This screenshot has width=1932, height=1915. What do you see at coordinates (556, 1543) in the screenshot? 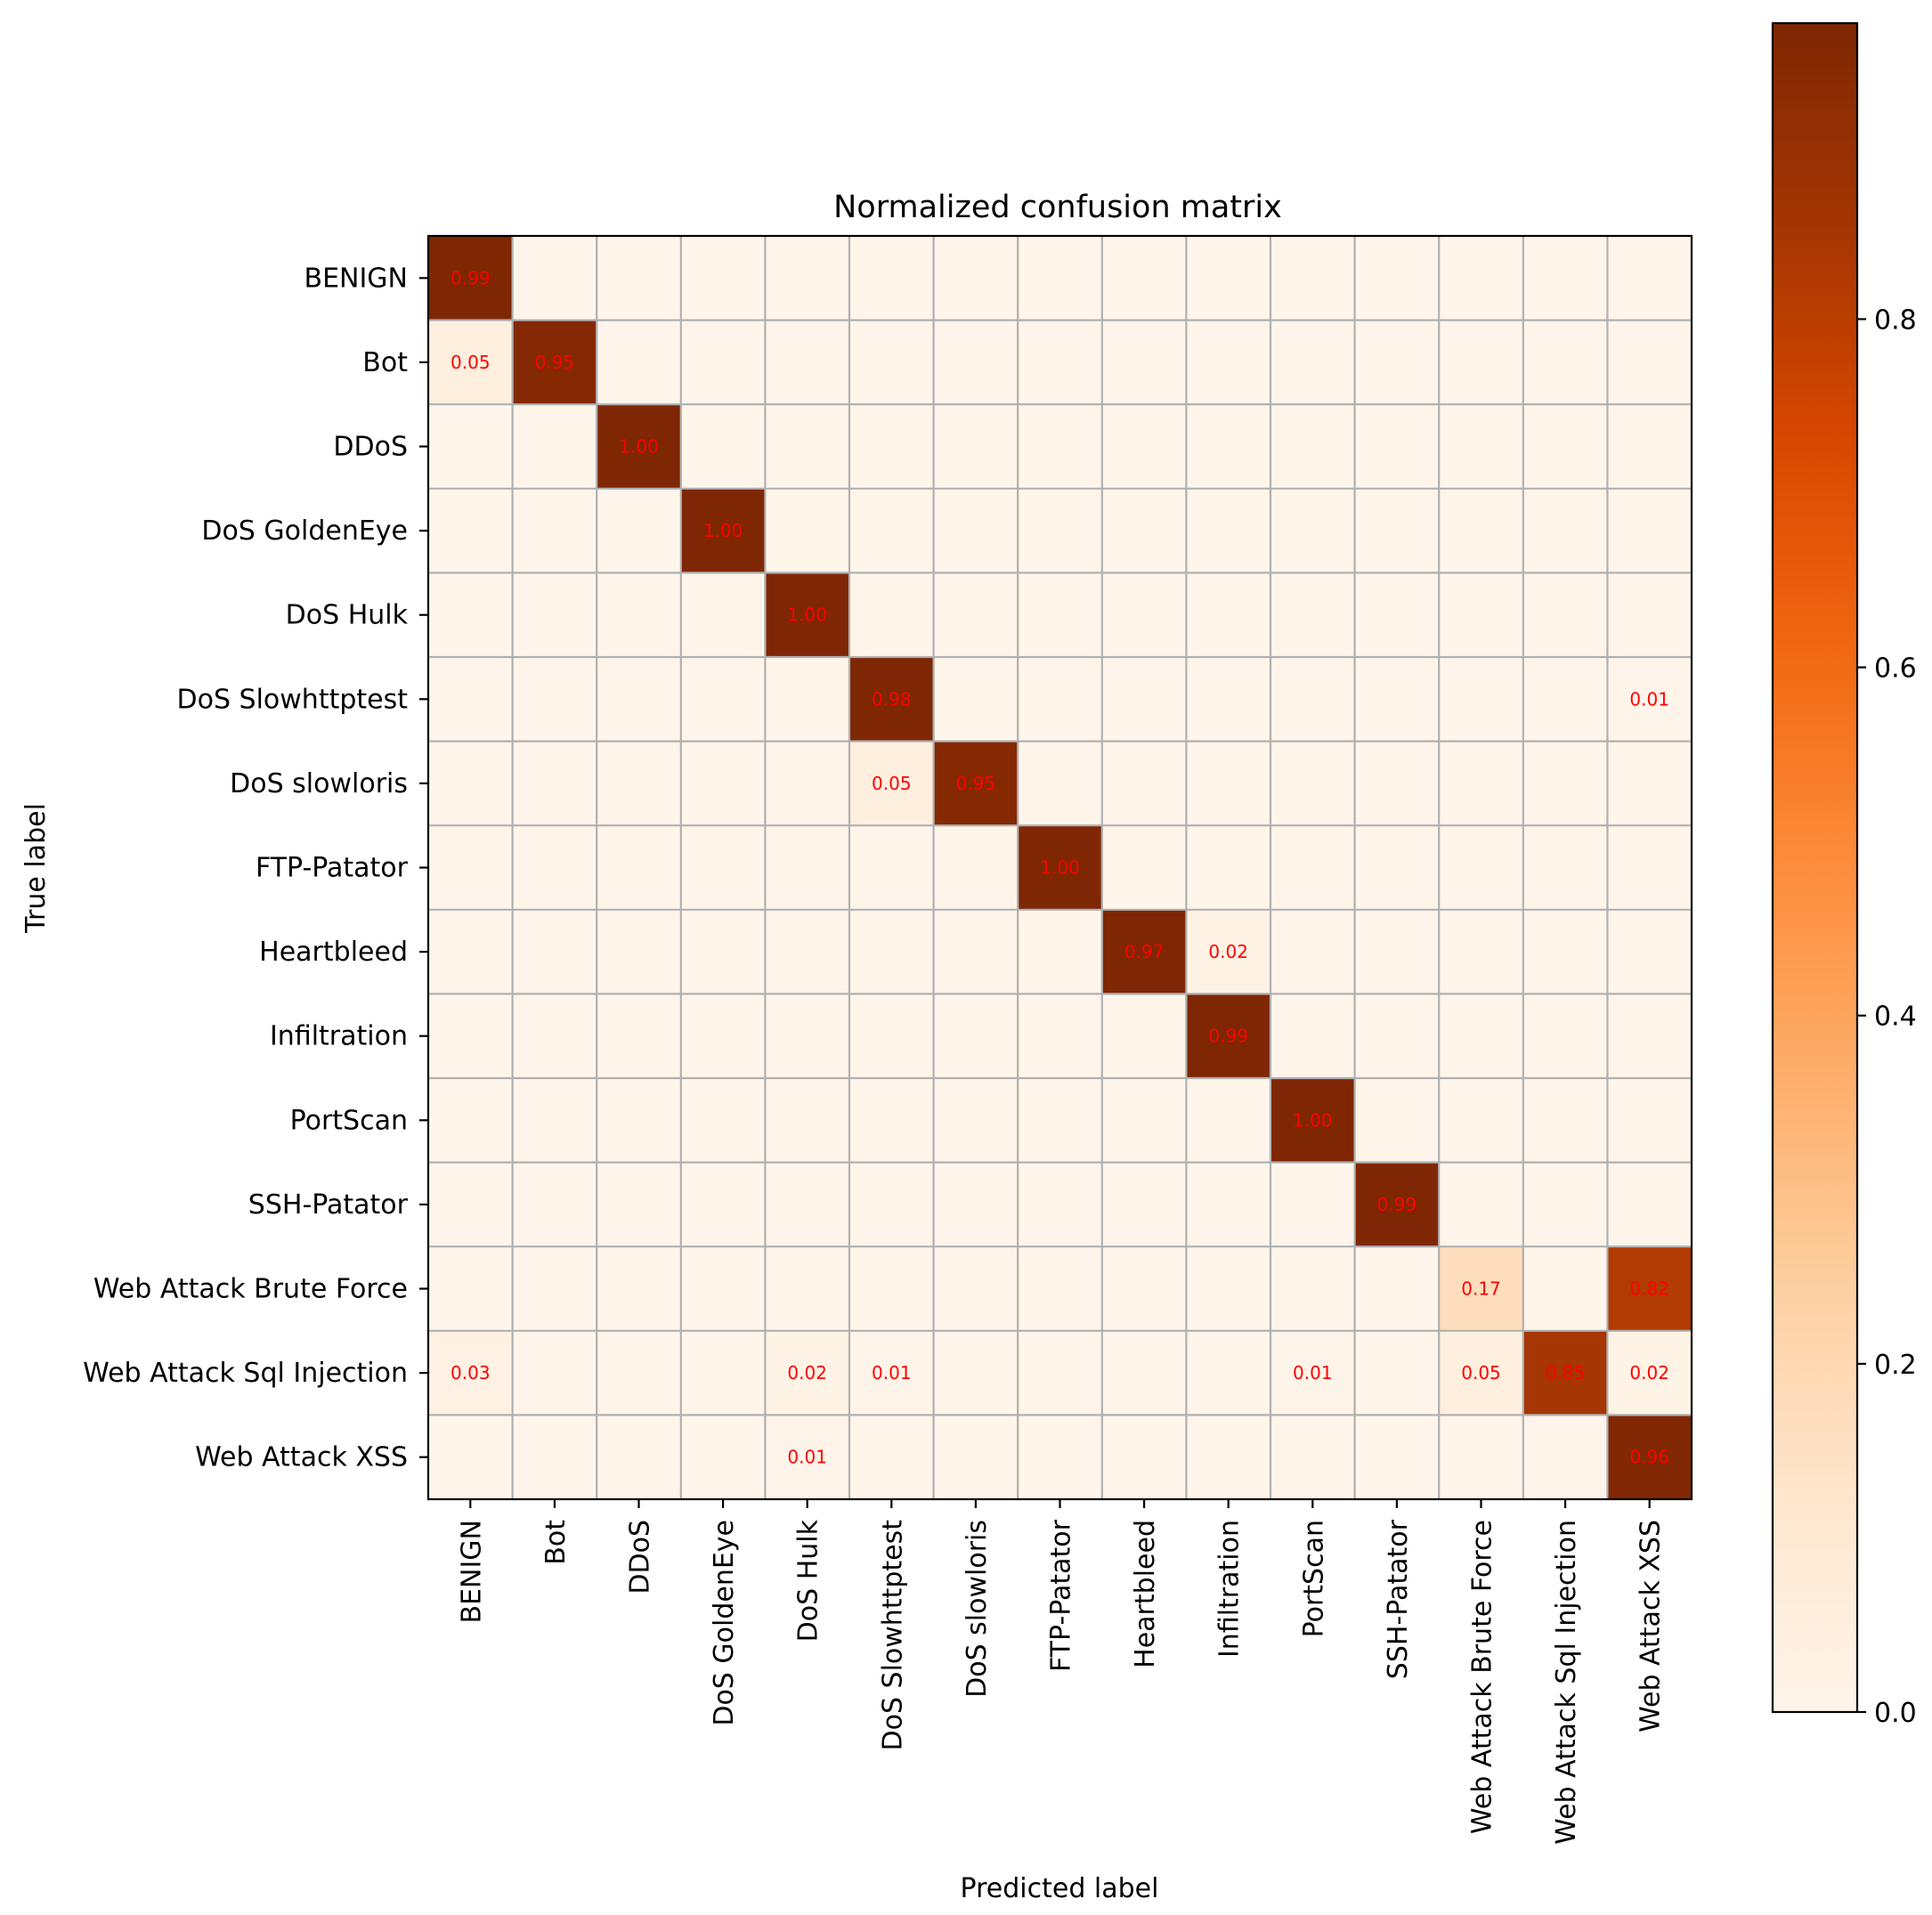
I see `x-tick-label: Bot` at bounding box center [556, 1543].